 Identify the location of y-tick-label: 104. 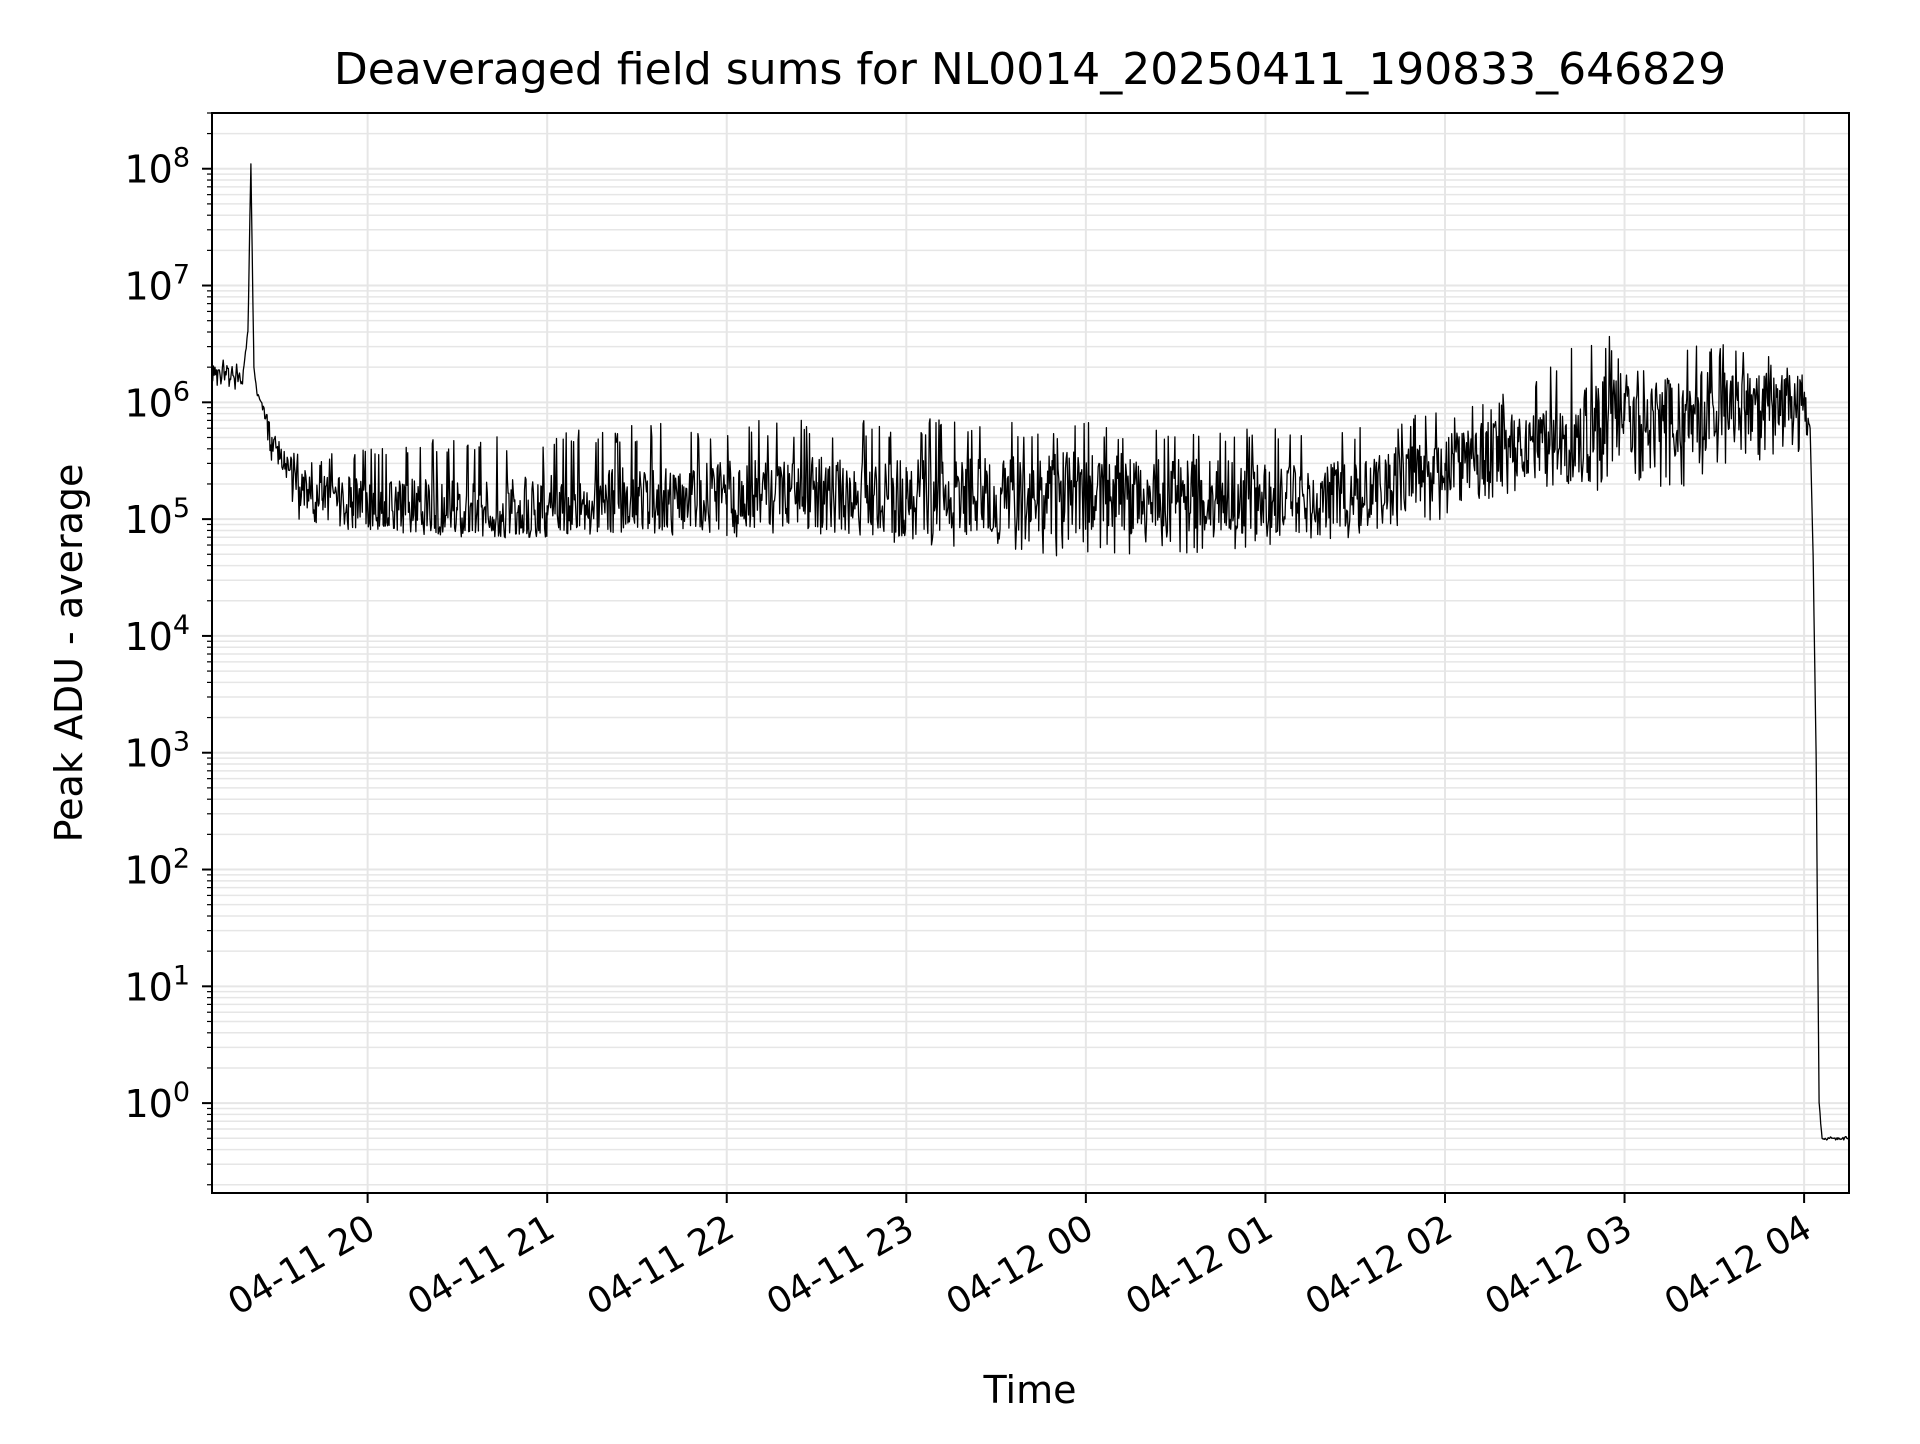
(157, 634).